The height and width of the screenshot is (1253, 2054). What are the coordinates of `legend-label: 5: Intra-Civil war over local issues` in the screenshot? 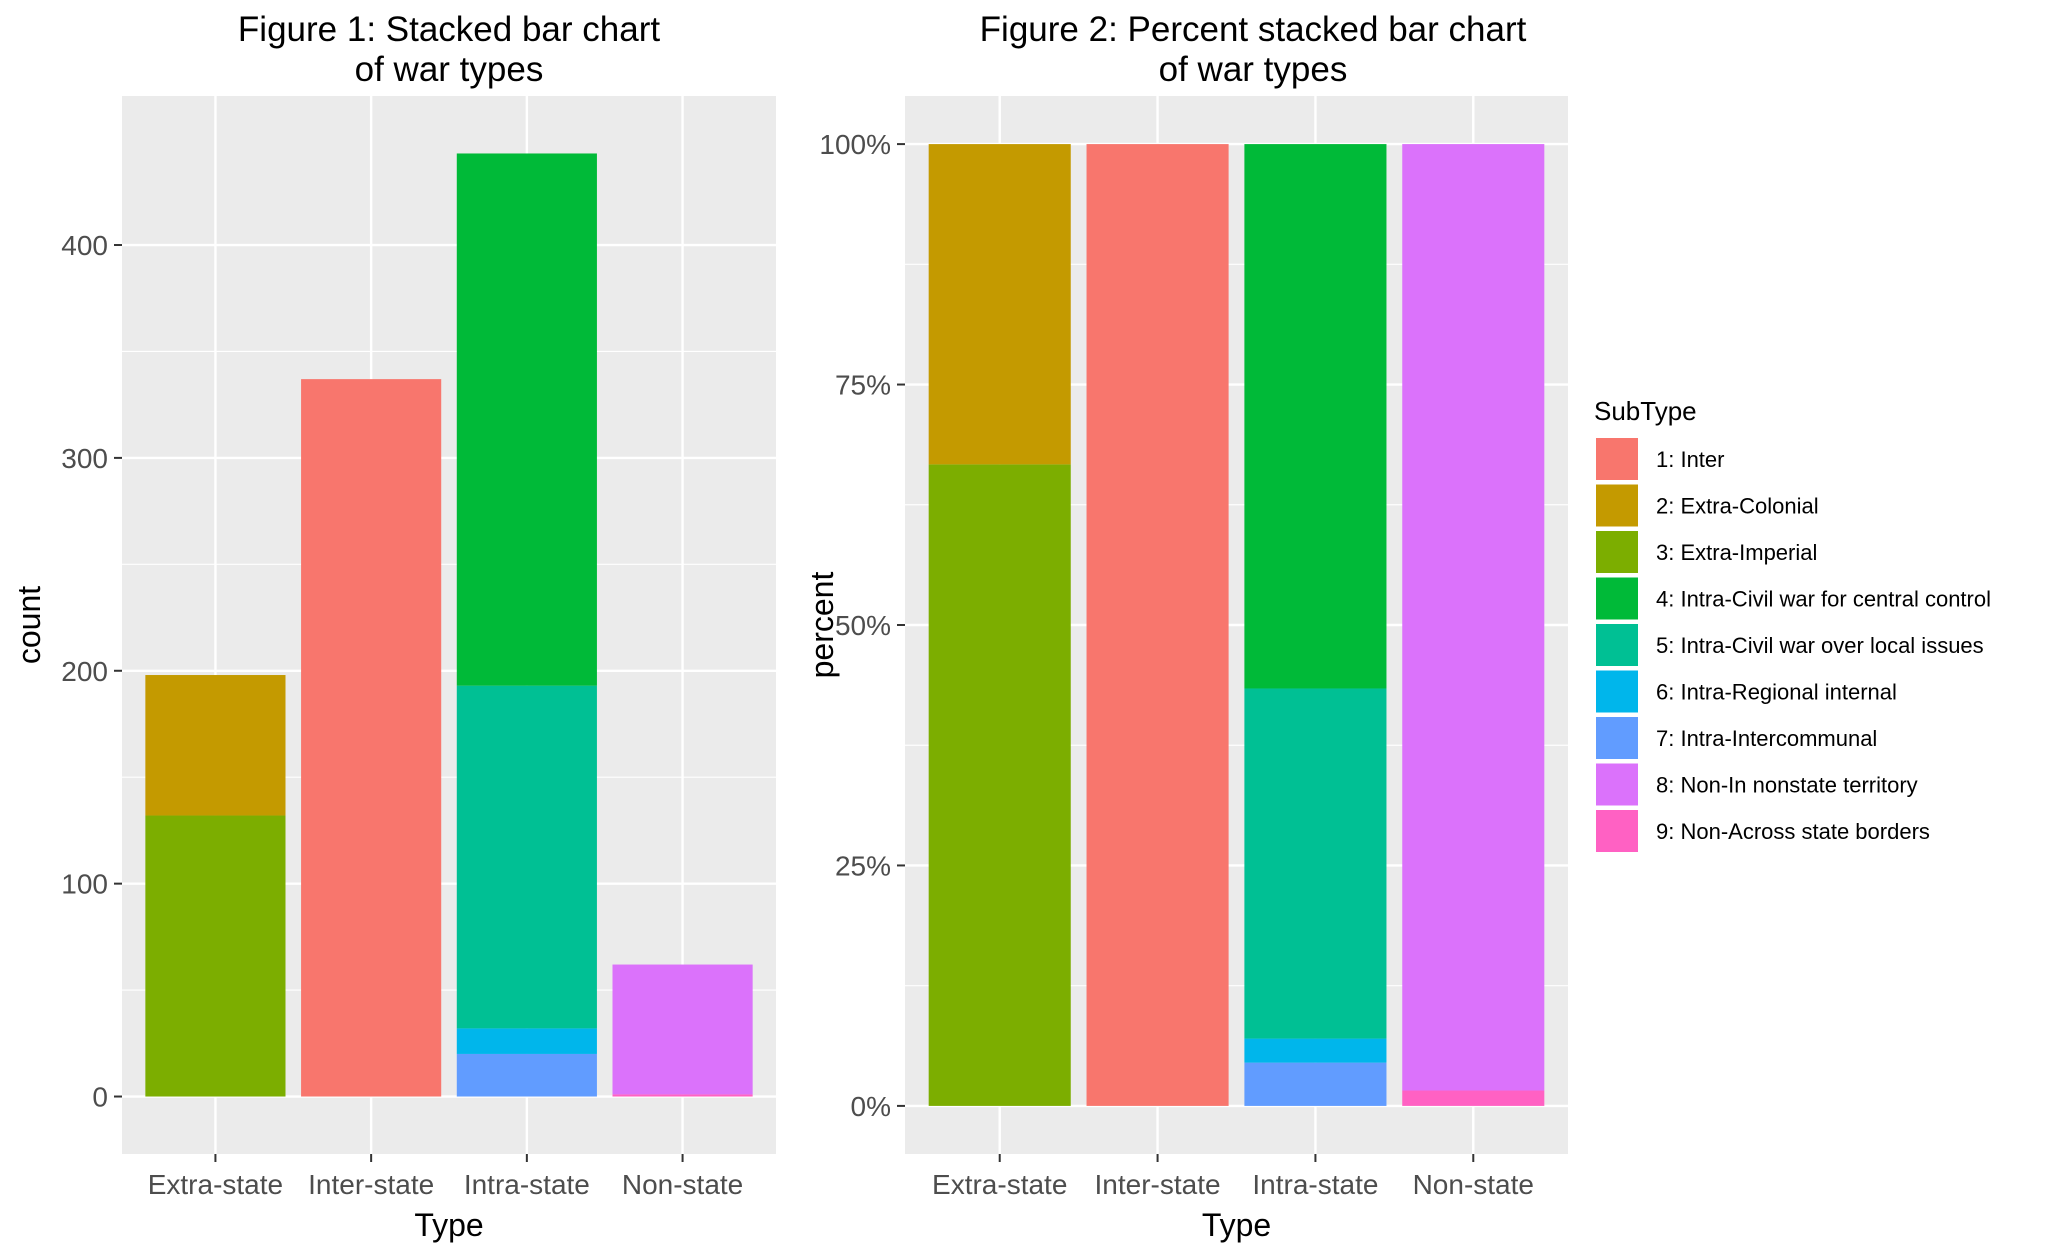 It's located at (1820, 645).